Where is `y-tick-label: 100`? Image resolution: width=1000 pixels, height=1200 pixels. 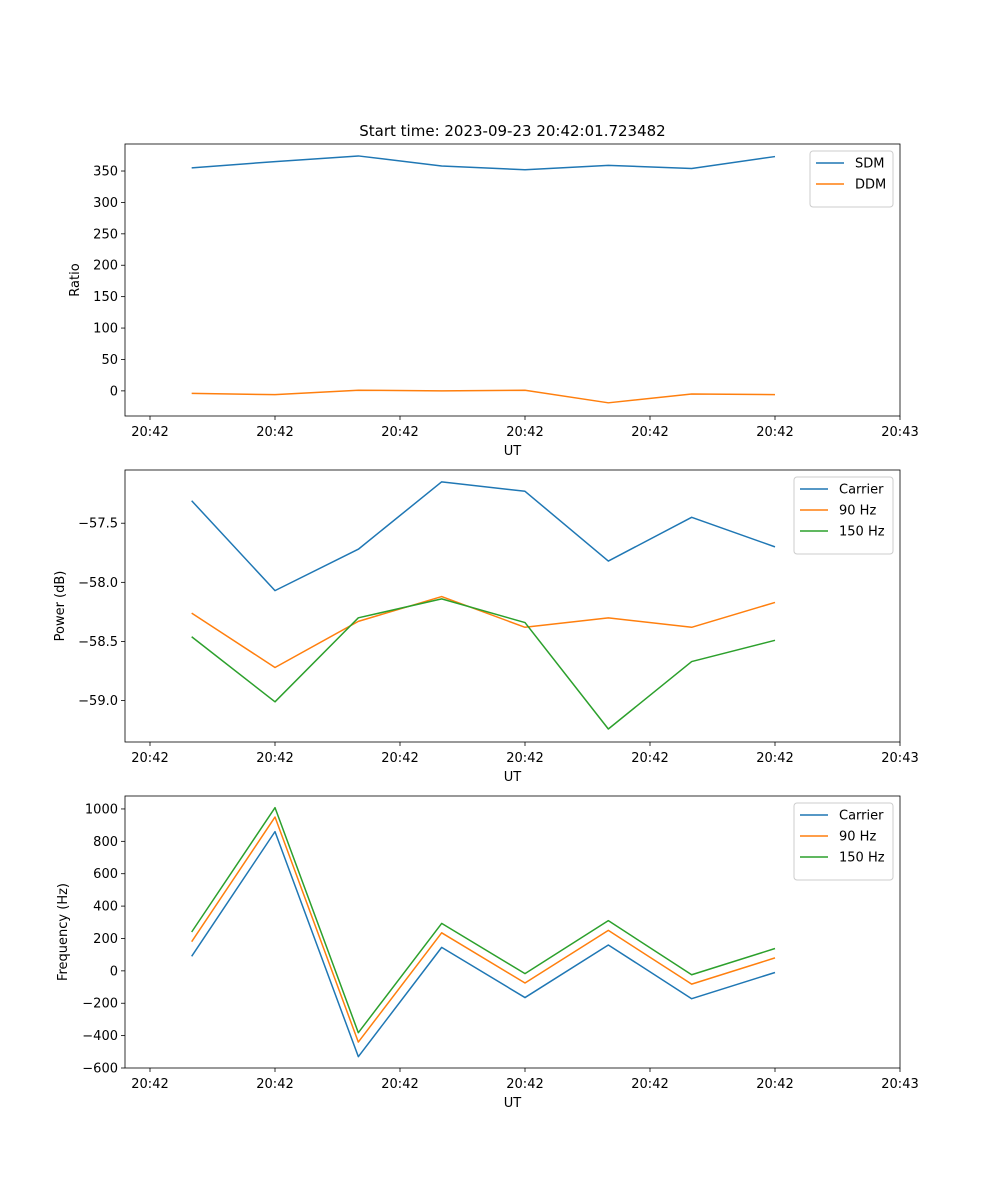
y-tick-label: 100 is located at coordinates (105, 329).